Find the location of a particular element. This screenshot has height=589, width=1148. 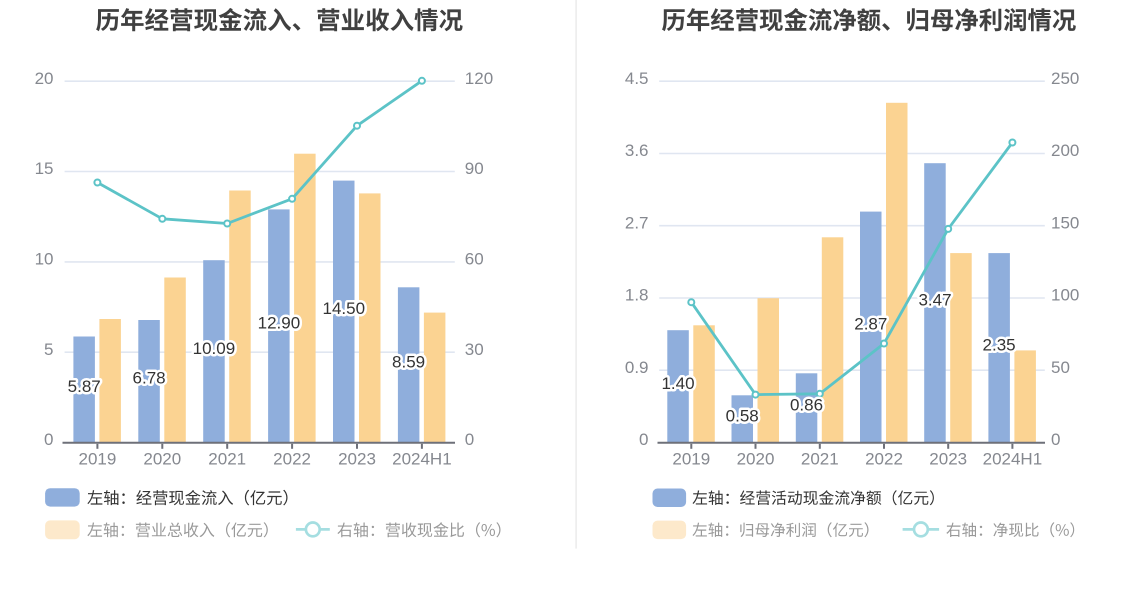

svg-text: 0.58 is located at coordinates (742, 415).